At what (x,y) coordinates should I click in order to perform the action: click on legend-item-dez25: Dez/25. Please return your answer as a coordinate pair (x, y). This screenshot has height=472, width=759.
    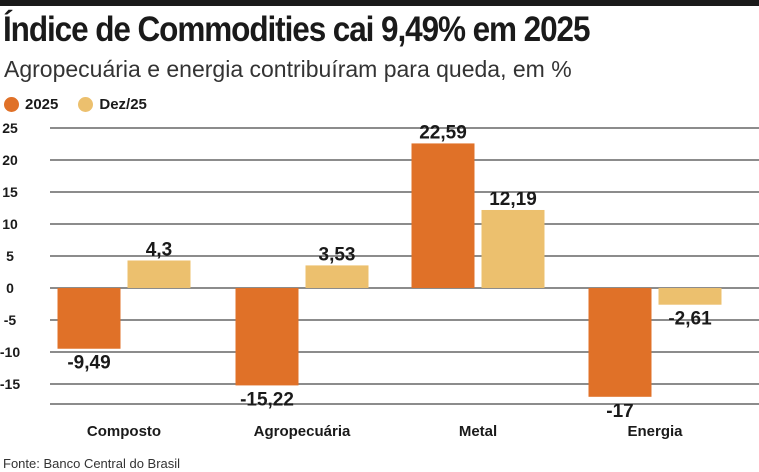
    Looking at the image, I should click on (112, 104).